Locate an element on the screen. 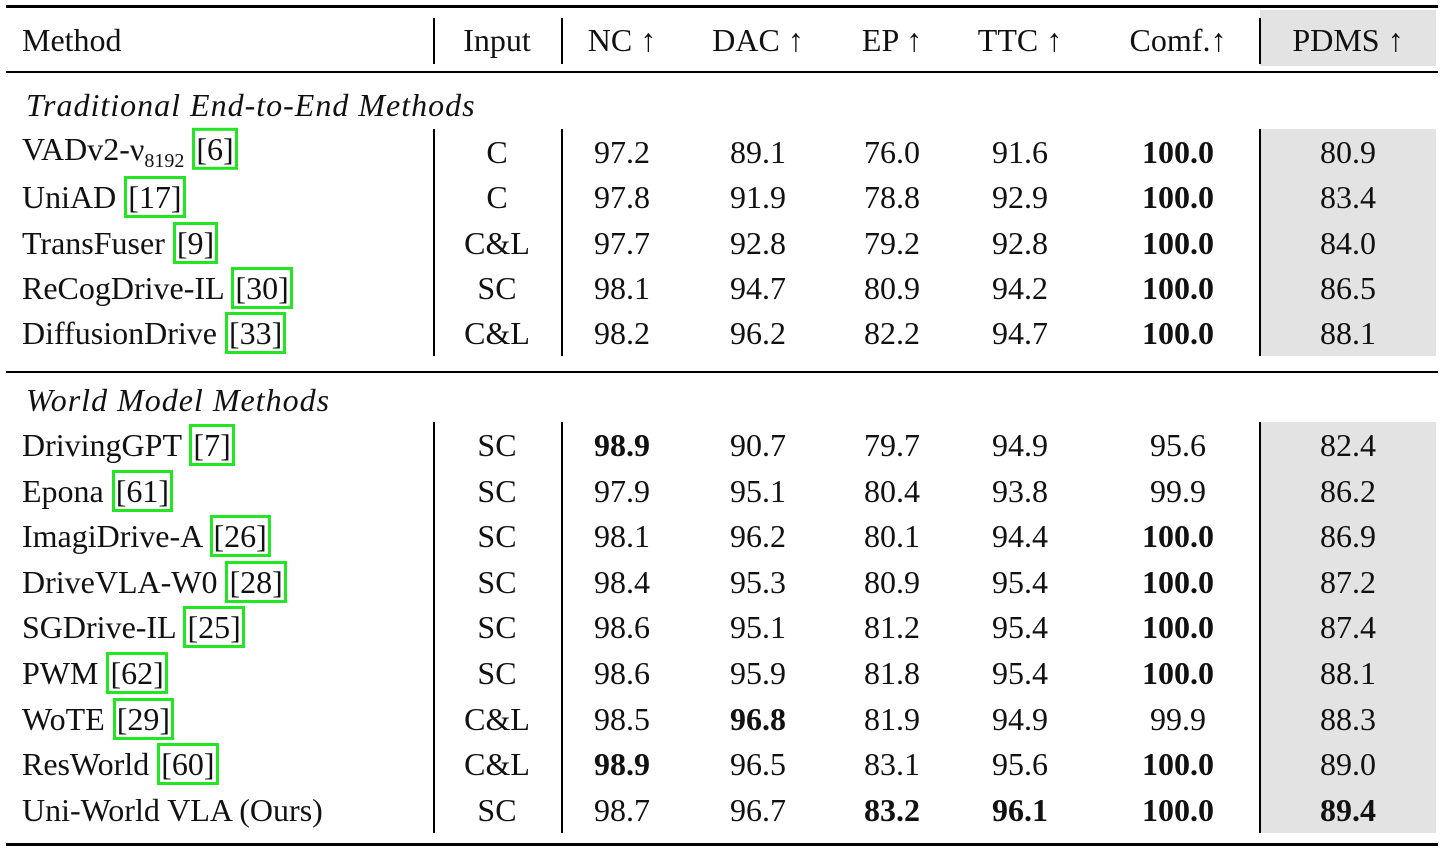 The image size is (1446, 852). score-cell: 89.1 is located at coordinates (758, 152).